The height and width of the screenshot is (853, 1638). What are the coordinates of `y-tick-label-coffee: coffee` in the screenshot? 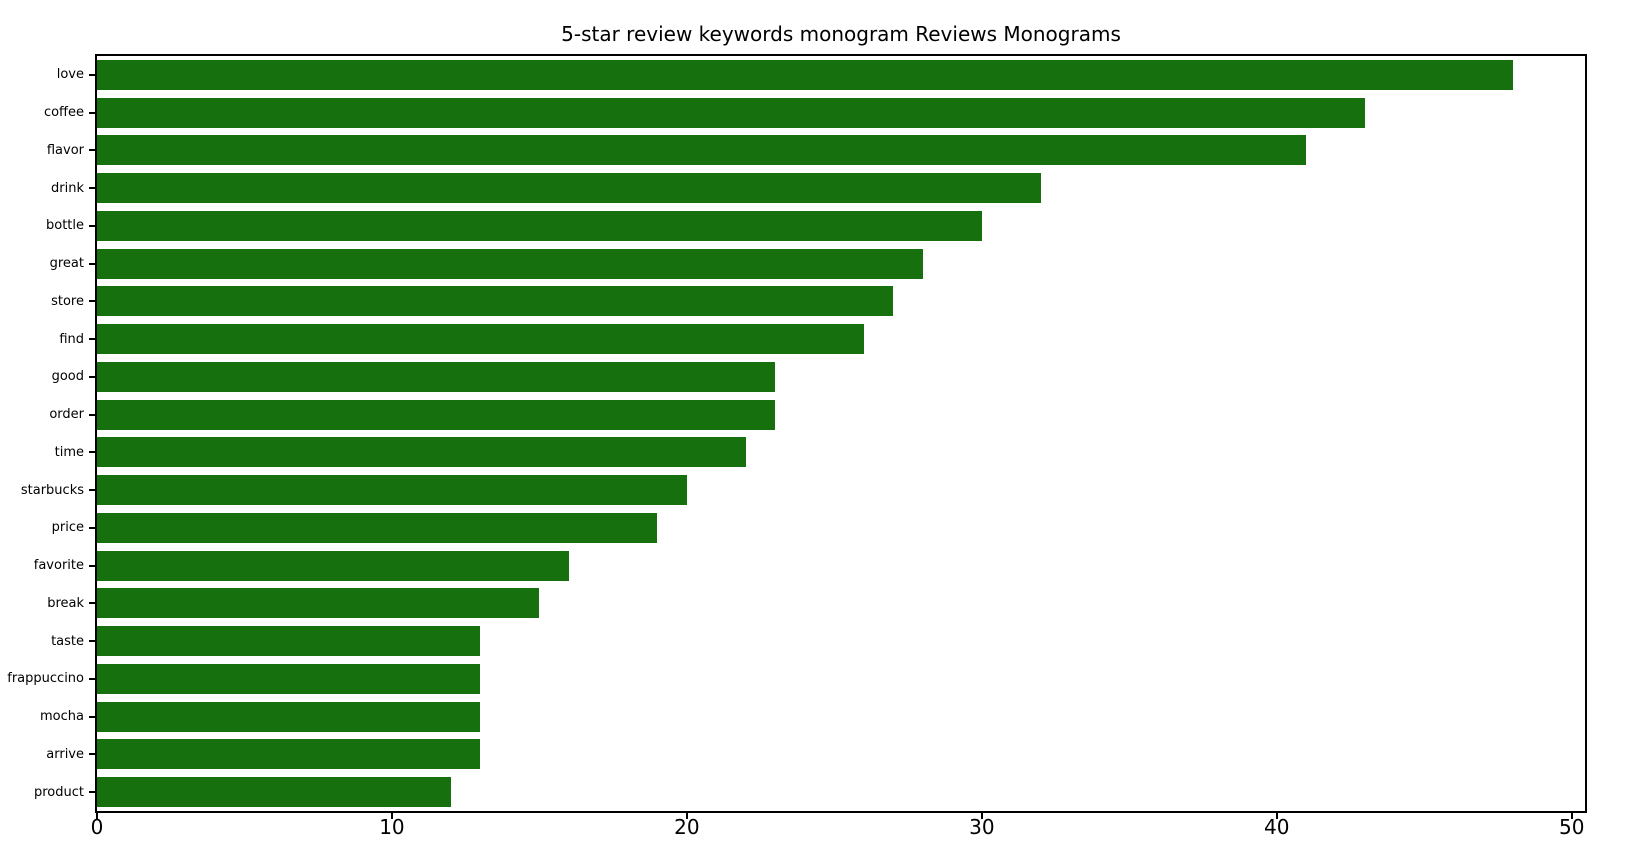 It's located at (63, 113).